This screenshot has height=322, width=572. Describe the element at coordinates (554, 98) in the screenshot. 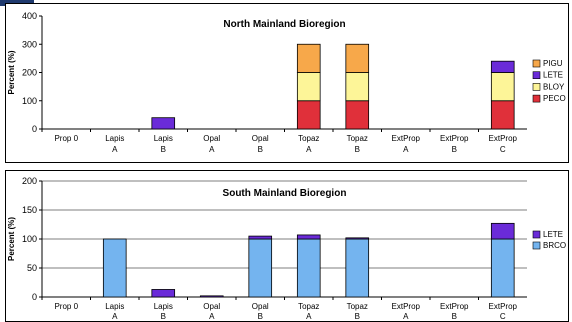

I see `legend-label: PECO` at that location.